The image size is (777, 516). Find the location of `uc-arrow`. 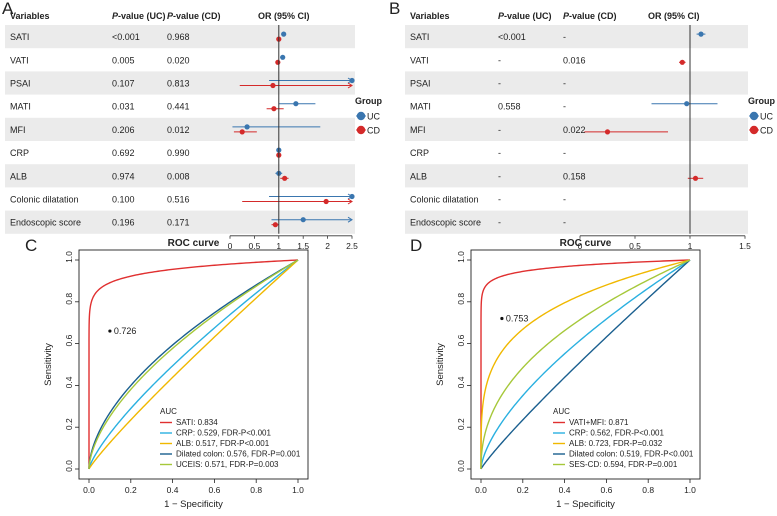

uc-arrow is located at coordinates (350, 219).